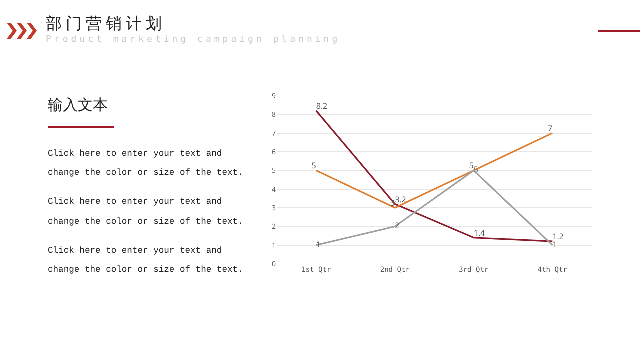 The width and height of the screenshot is (640, 360). What do you see at coordinates (318, 244) in the screenshot?
I see `data-label: 1` at bounding box center [318, 244].